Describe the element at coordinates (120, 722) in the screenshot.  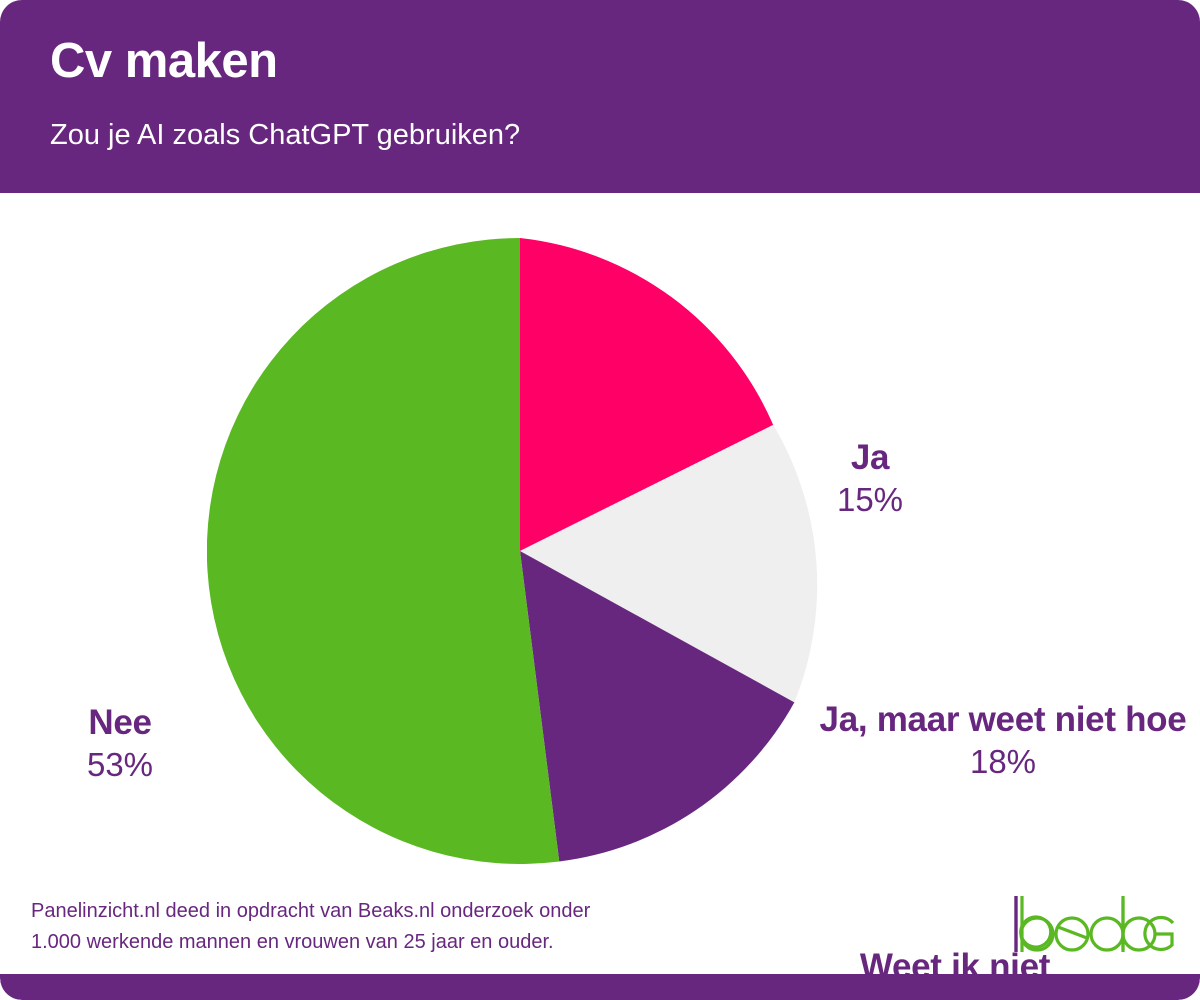
I see `pie-label-nee-name: Nee` at that location.